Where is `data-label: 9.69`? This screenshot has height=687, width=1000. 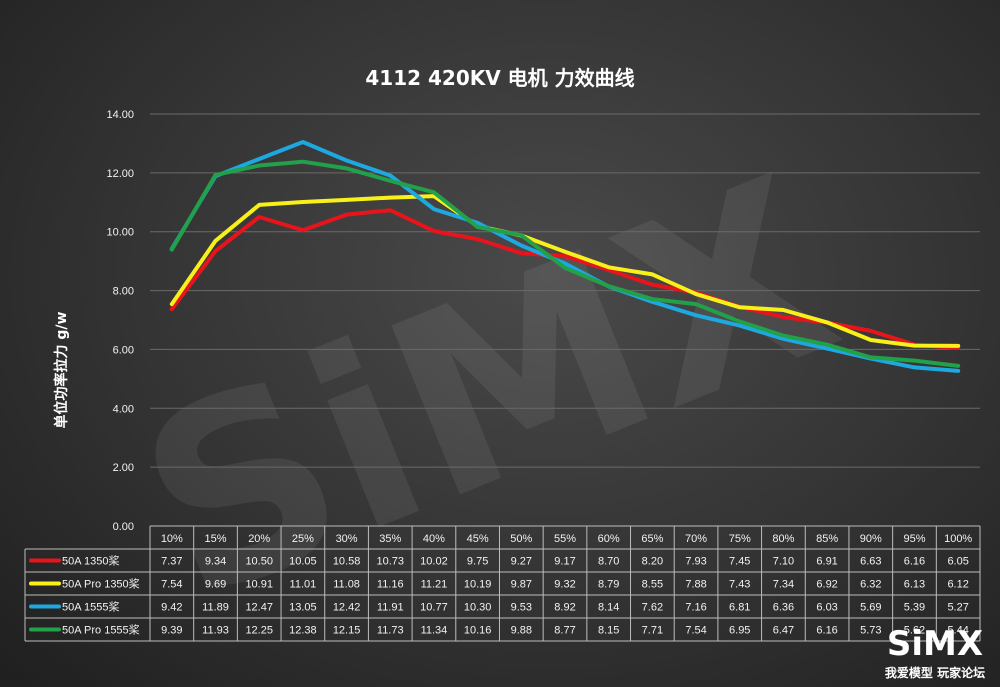
data-label: 9.69 is located at coordinates (215, 585).